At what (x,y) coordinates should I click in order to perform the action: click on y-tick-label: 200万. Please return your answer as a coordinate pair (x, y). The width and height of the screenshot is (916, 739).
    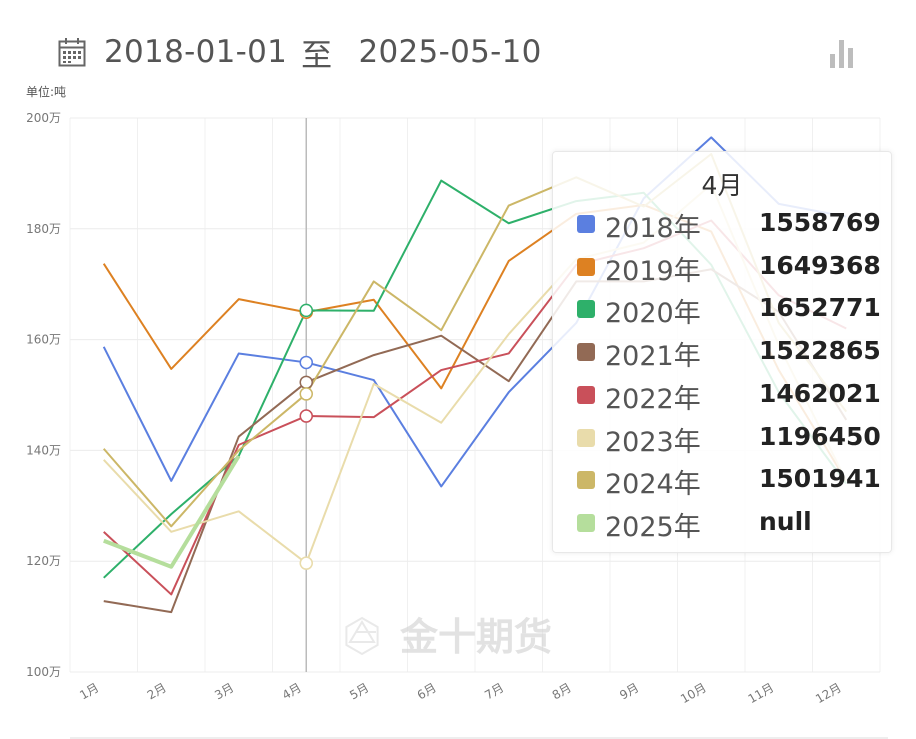
    Looking at the image, I should click on (43, 118).